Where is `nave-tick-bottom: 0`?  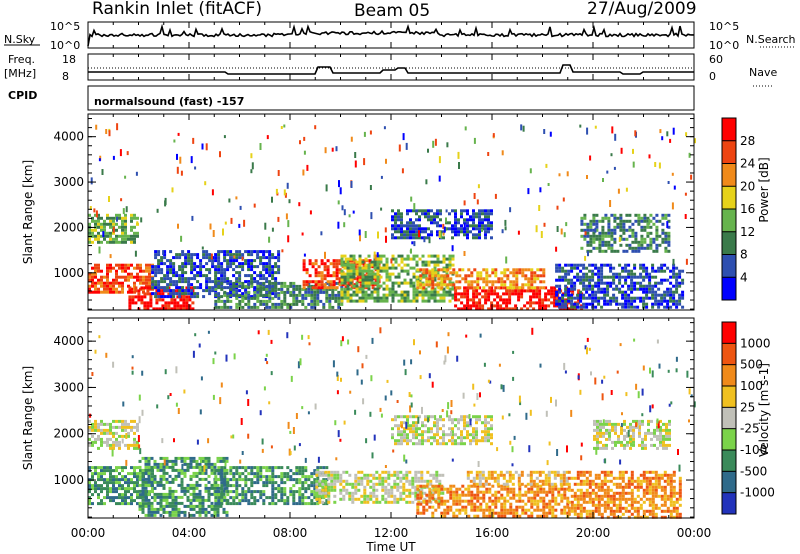
nave-tick-bottom: 0 is located at coordinates (712, 76).